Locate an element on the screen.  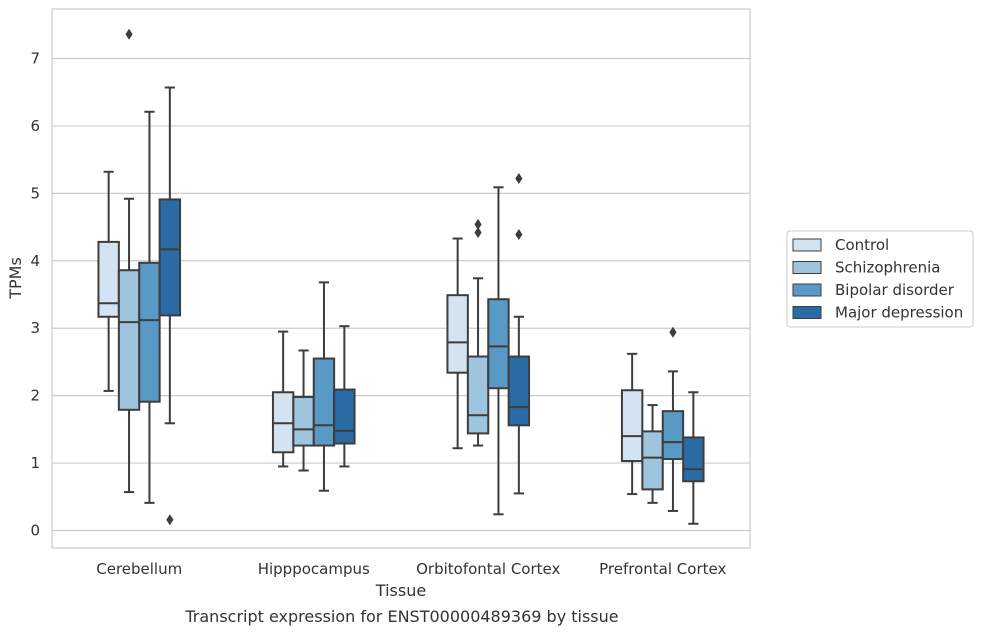
y-tick-label: 7 is located at coordinates (35, 59).